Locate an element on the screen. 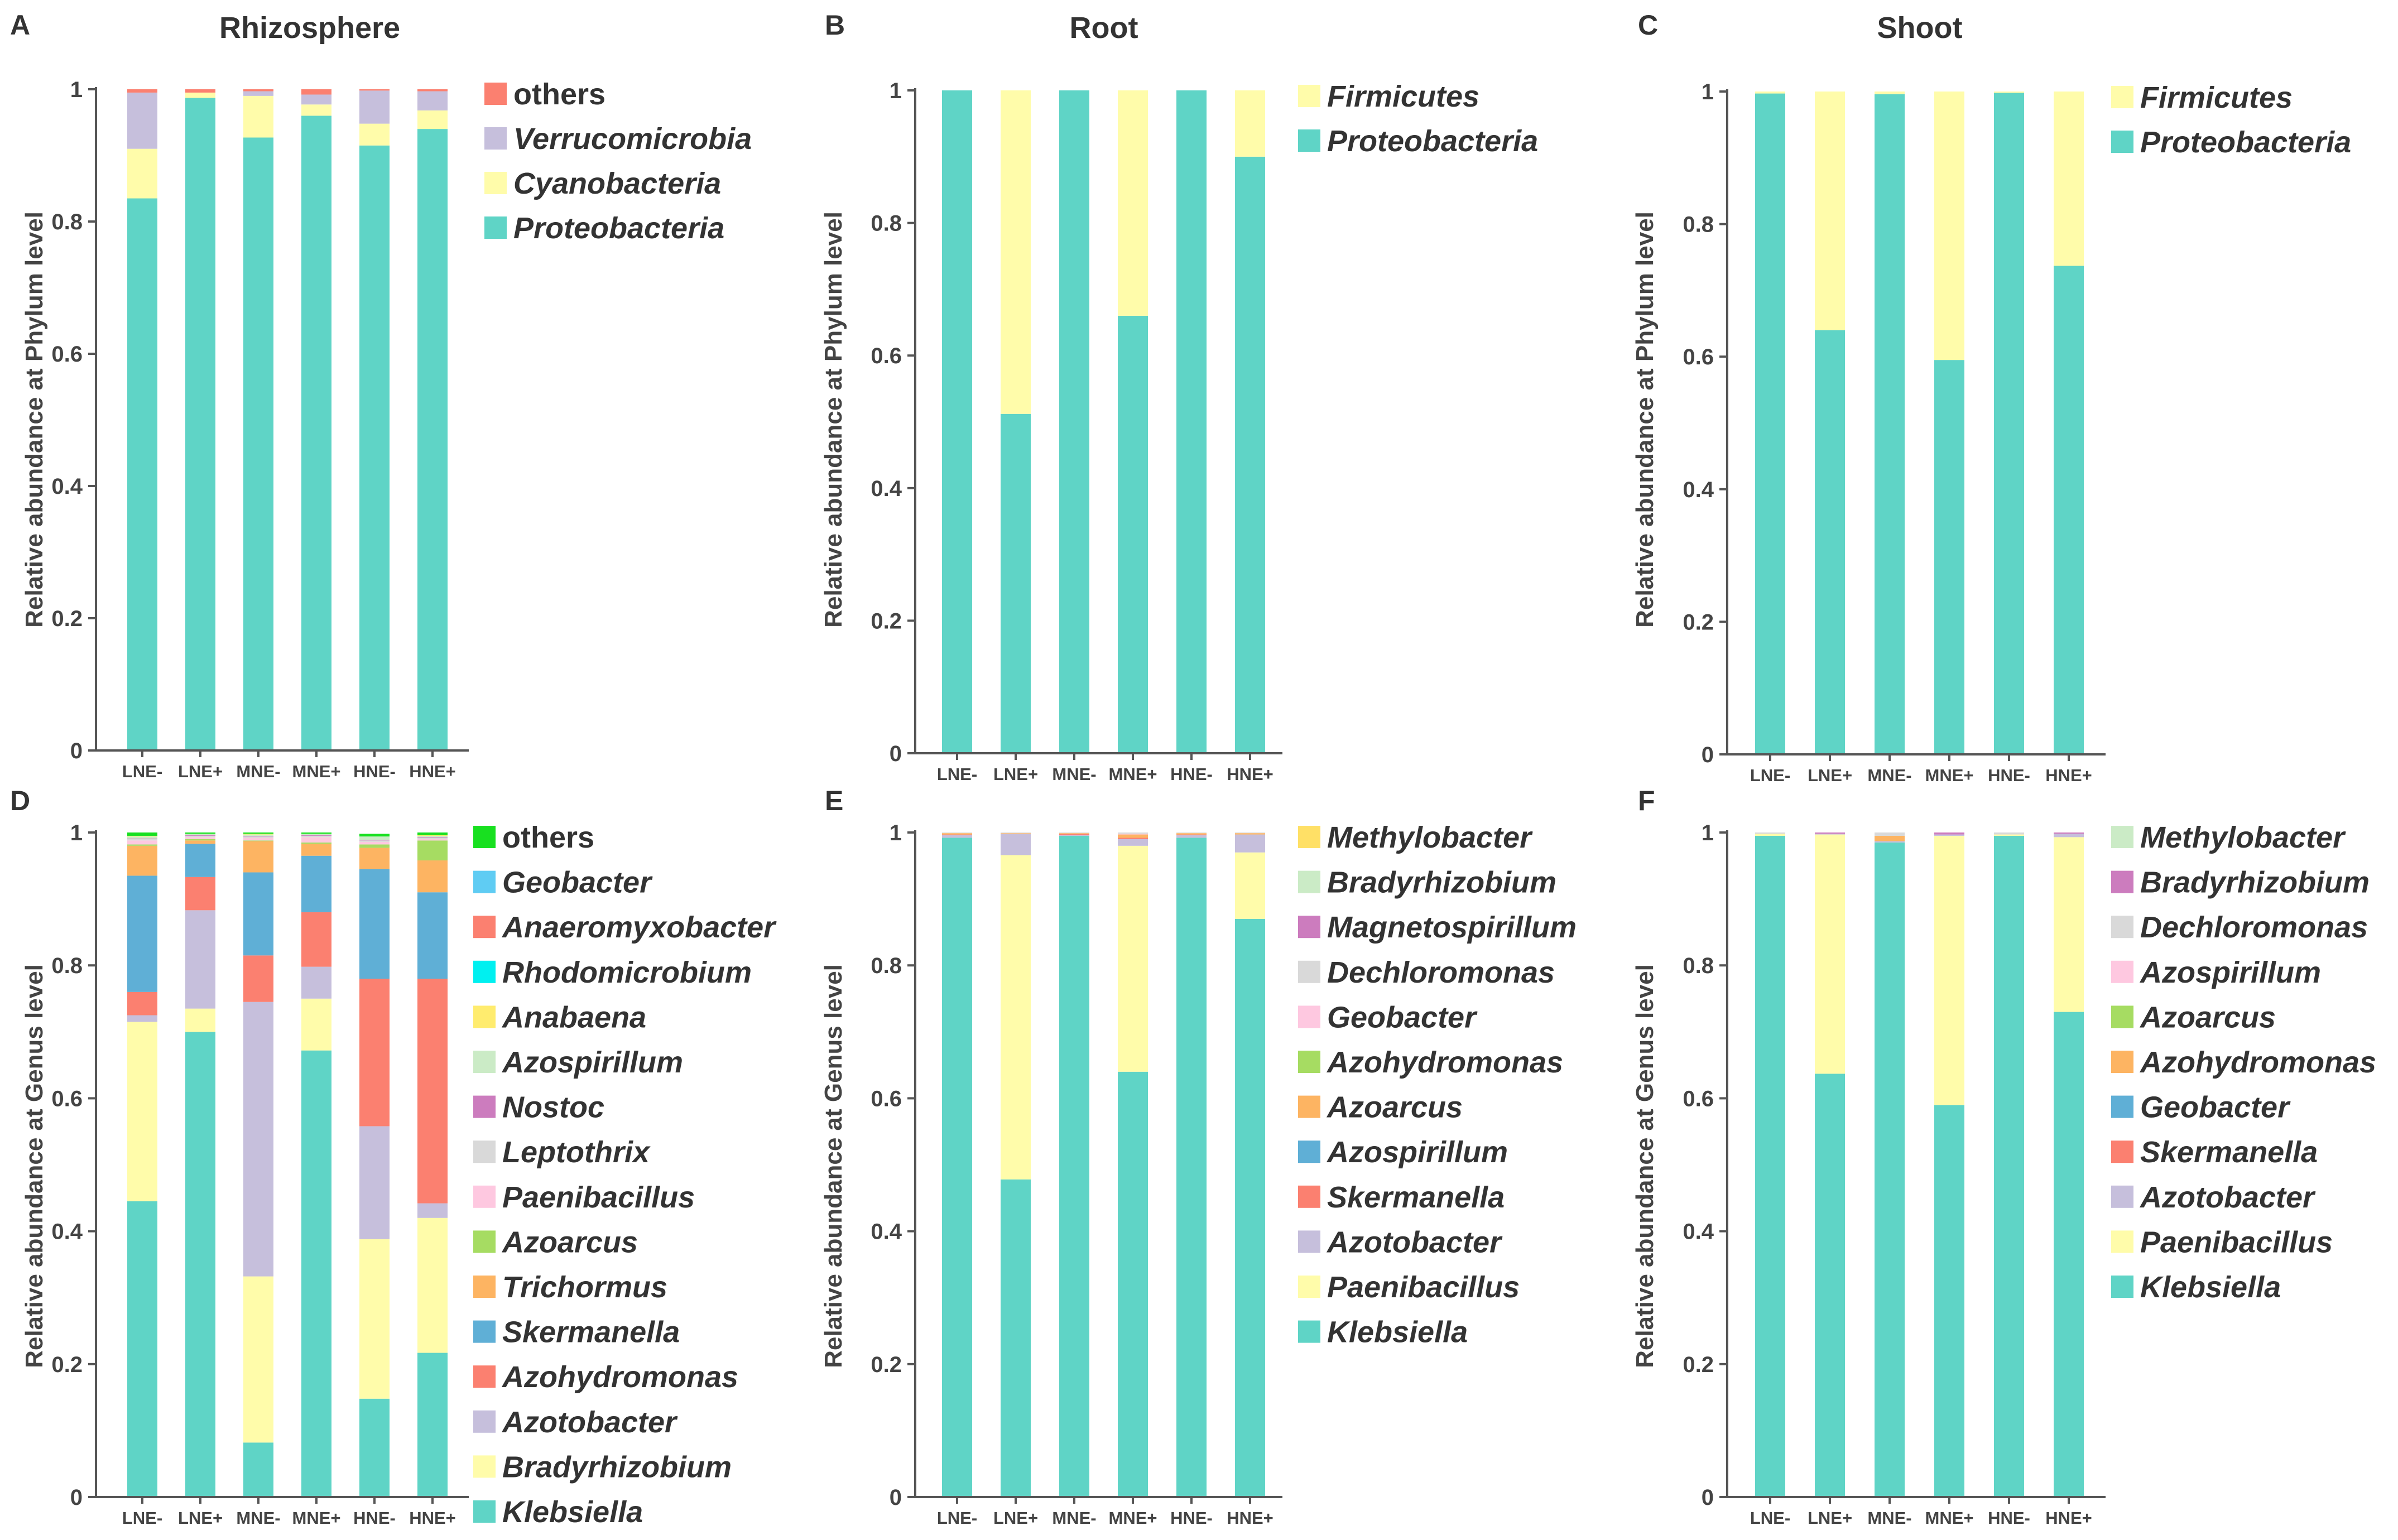  legend-swatch-verrucomicrobia is located at coordinates (495, 138).